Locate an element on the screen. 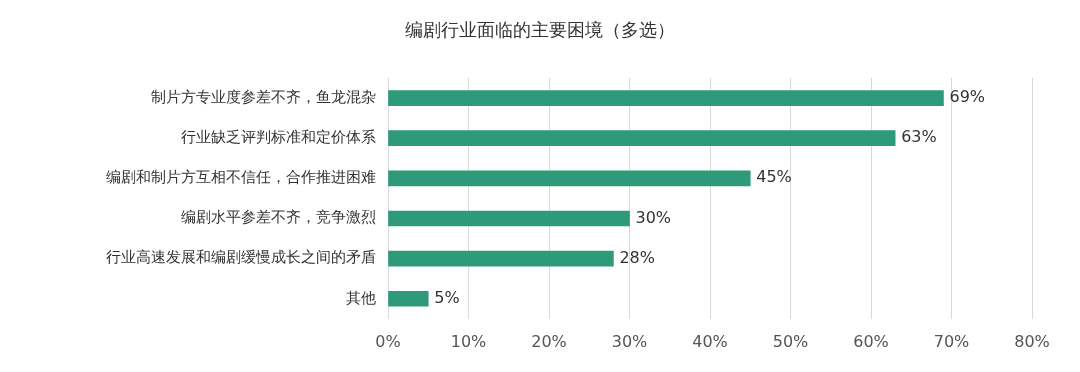  x-tick-label: 50% is located at coordinates (790, 341).